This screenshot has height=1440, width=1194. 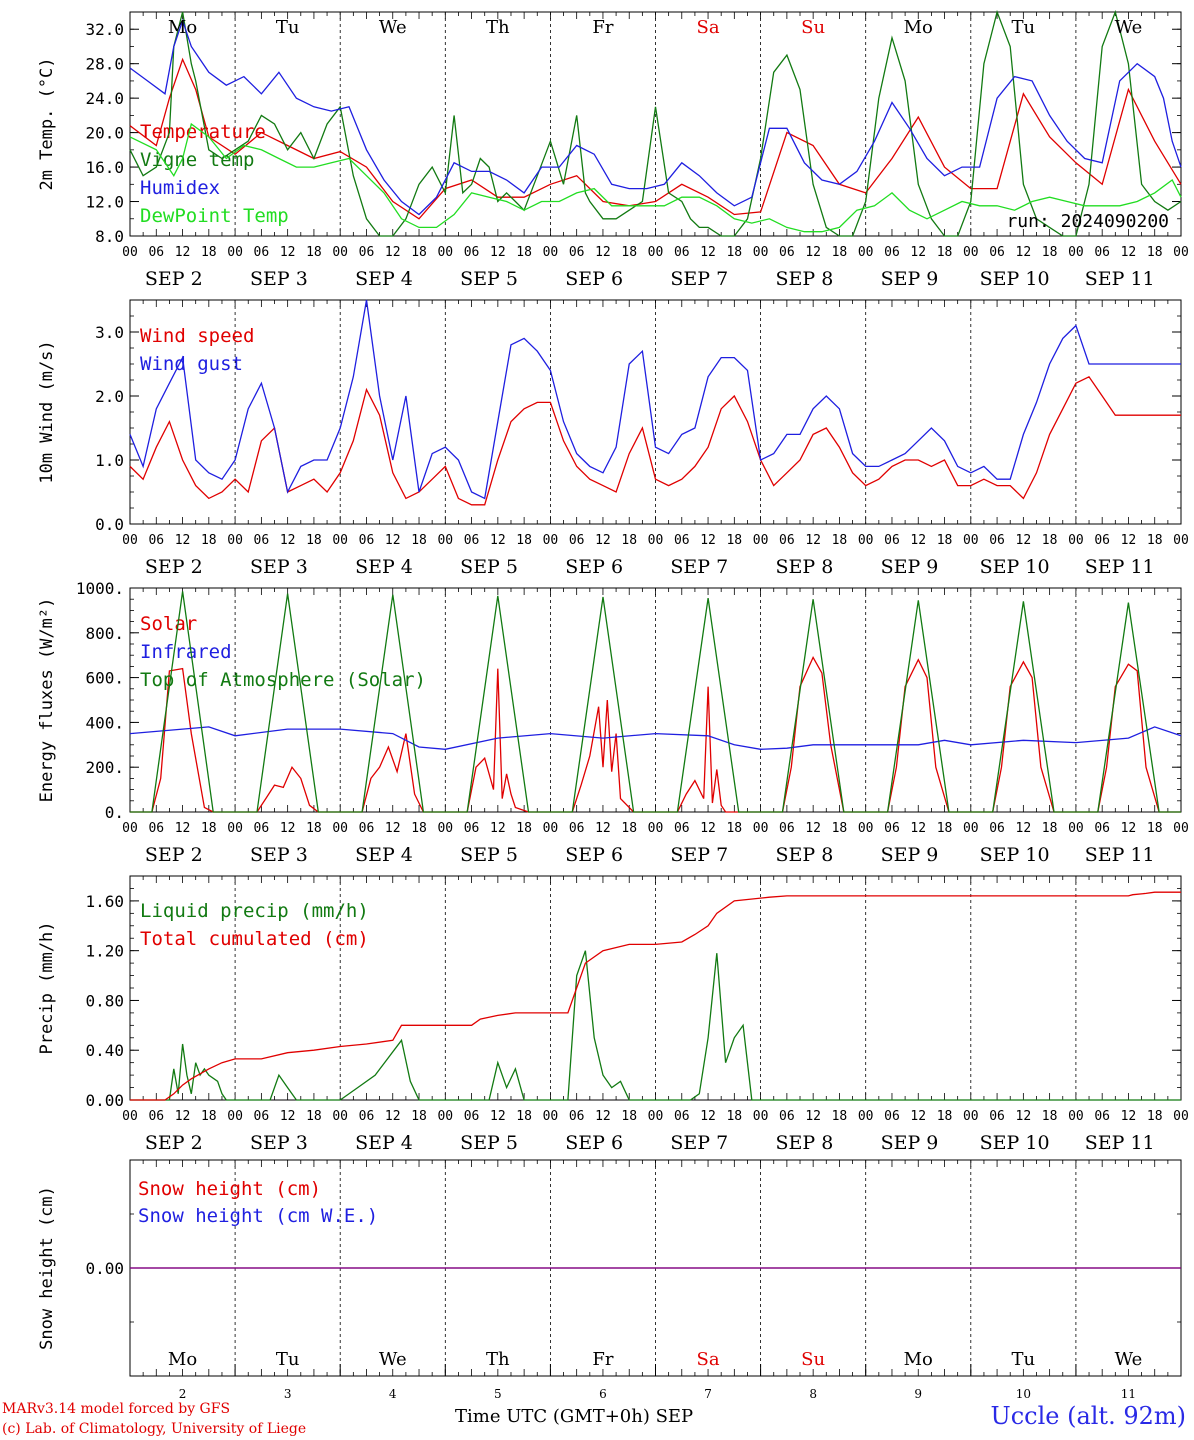 I want to click on y-axis-label: 10m Wind (m/s), so click(x=47, y=411).